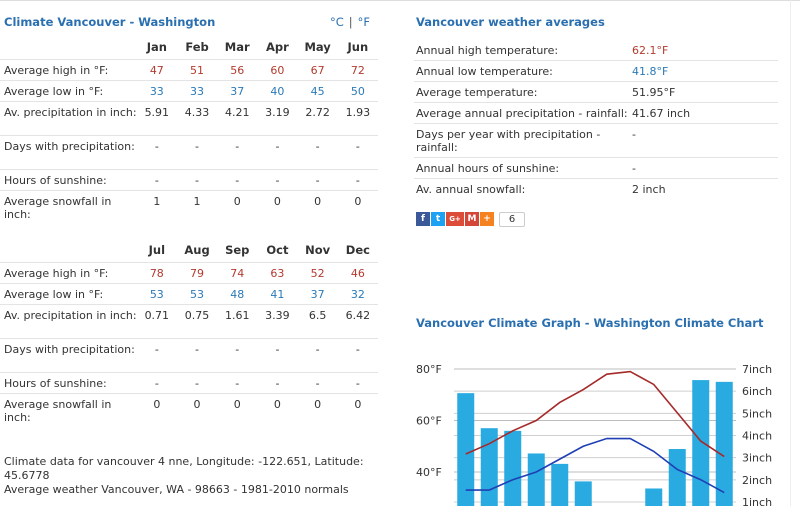 Image resolution: width=800 pixels, height=506 pixels. Describe the element at coordinates (455, 219) in the screenshot. I see `google-plus-icon: G+` at that location.